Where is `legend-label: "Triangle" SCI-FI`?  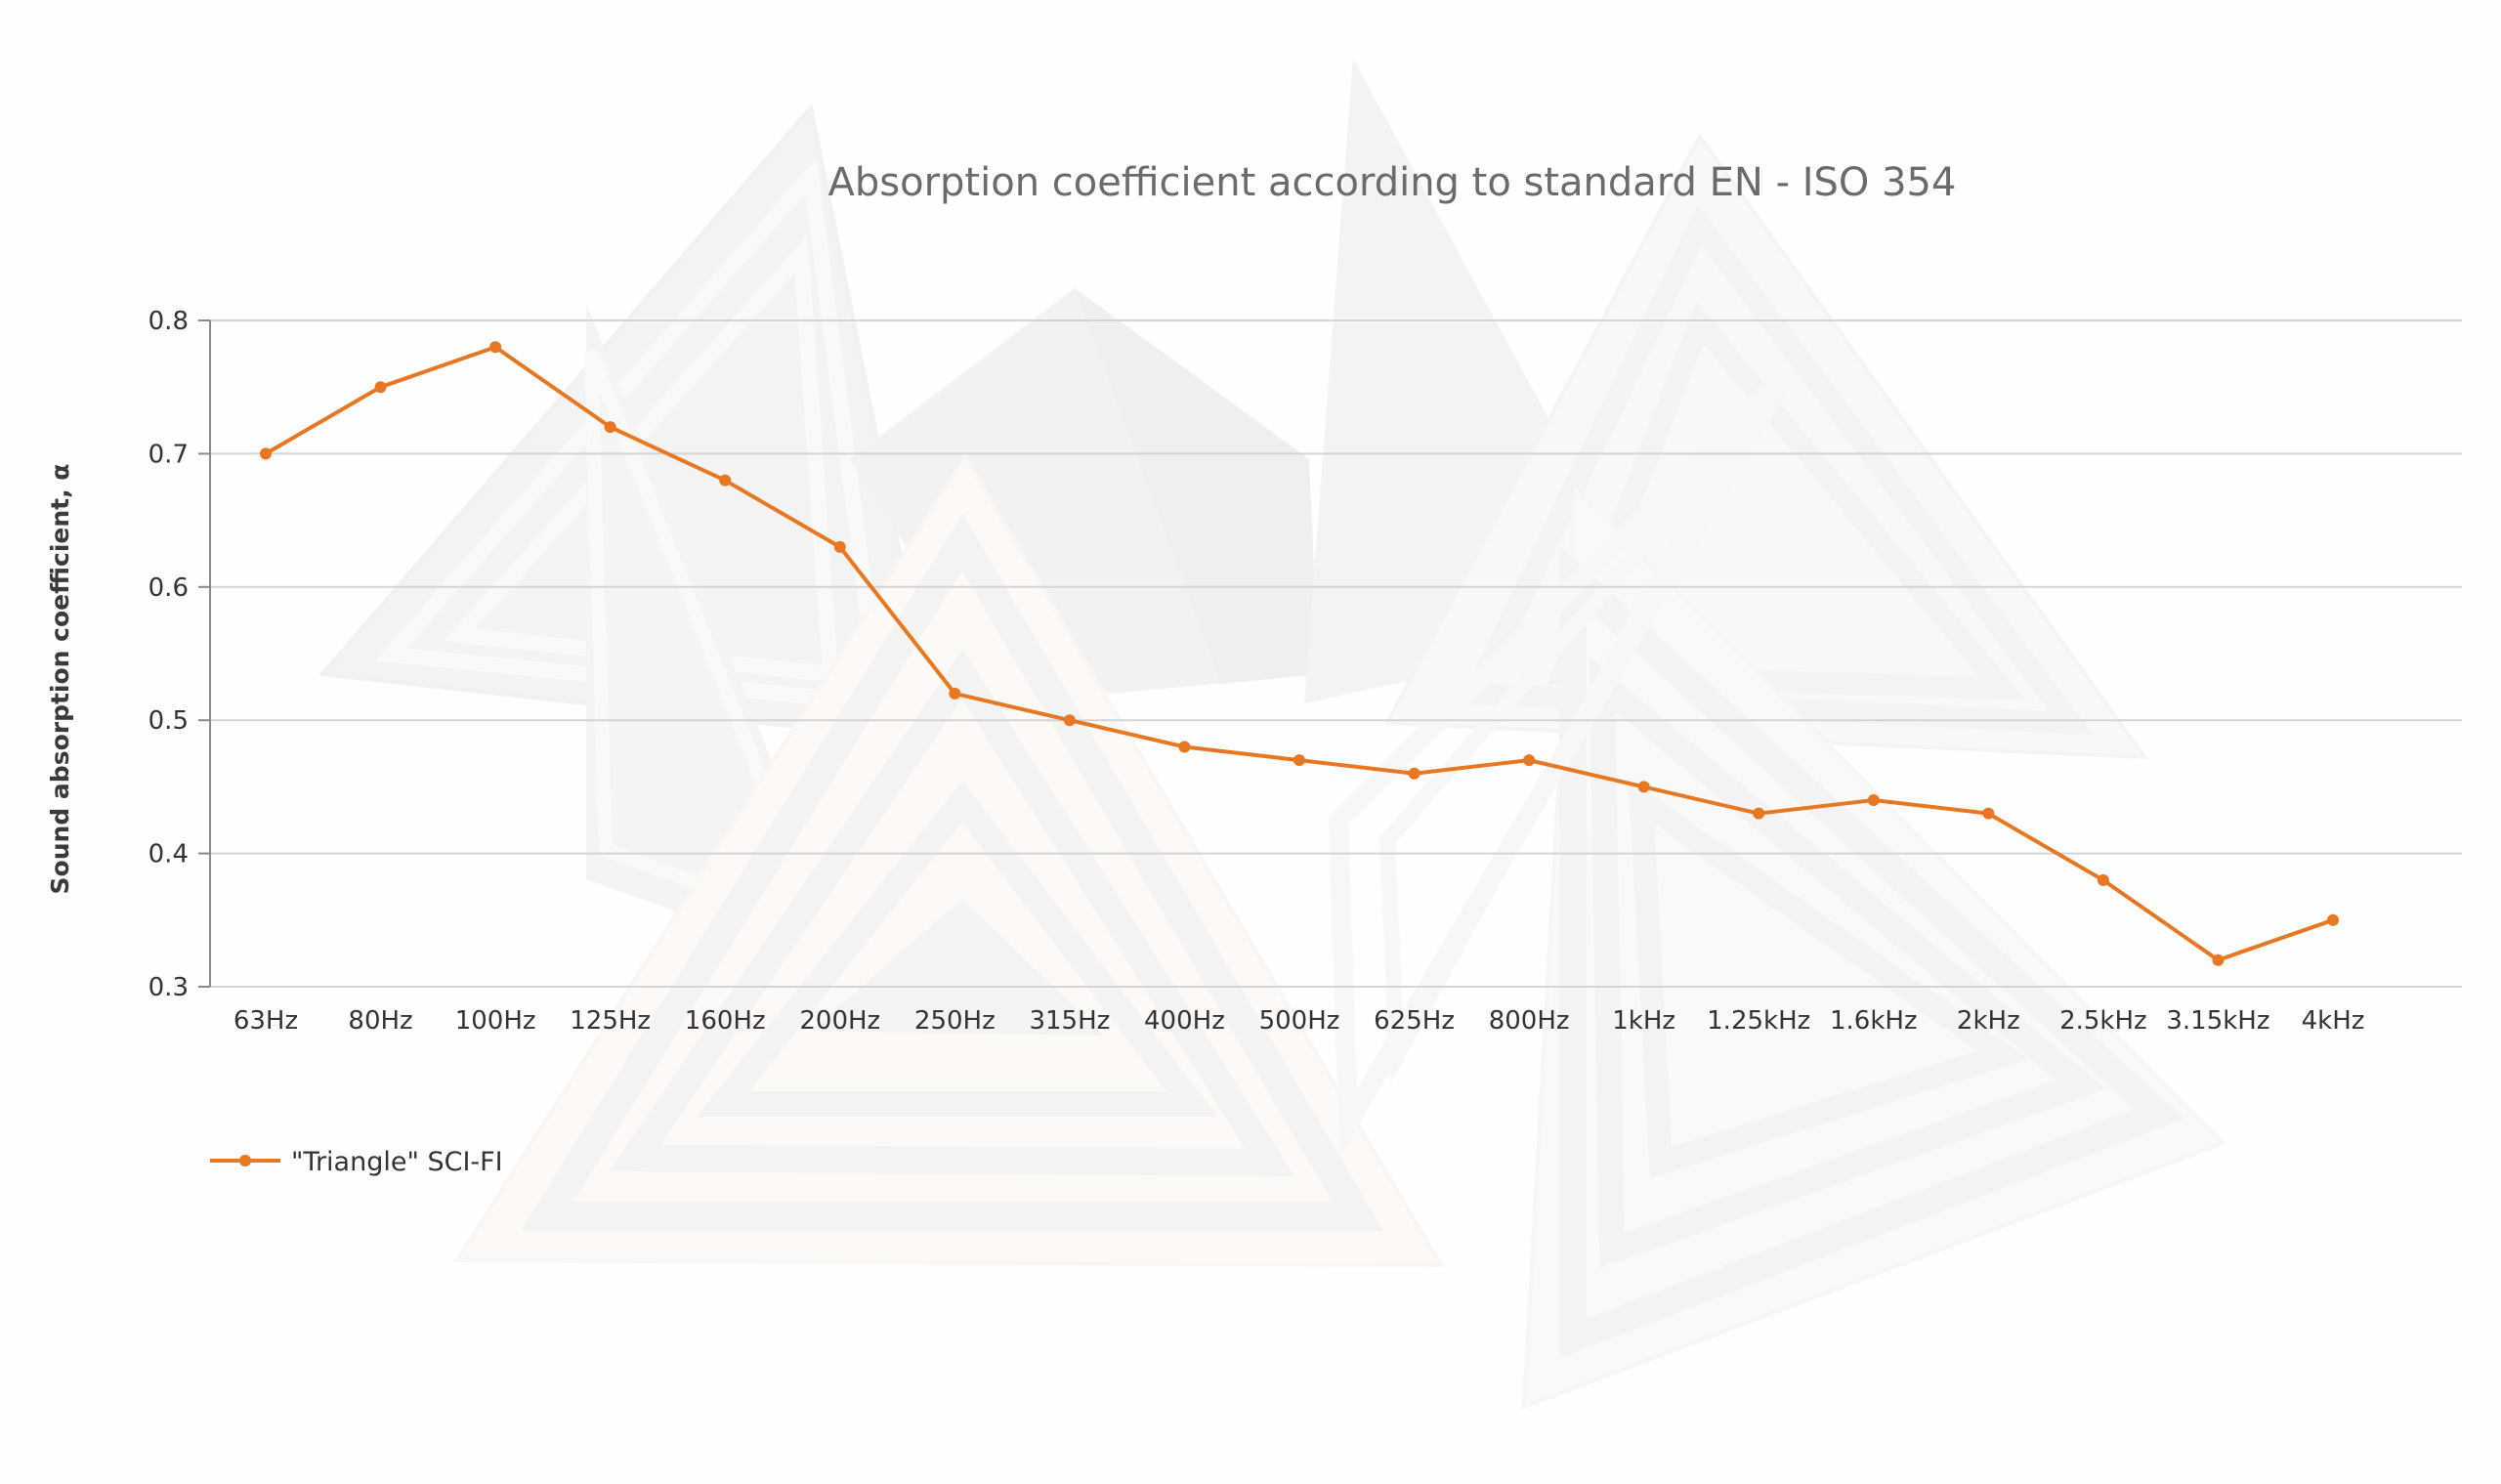
legend-label: "Triangle" SCI-FI is located at coordinates (397, 1162).